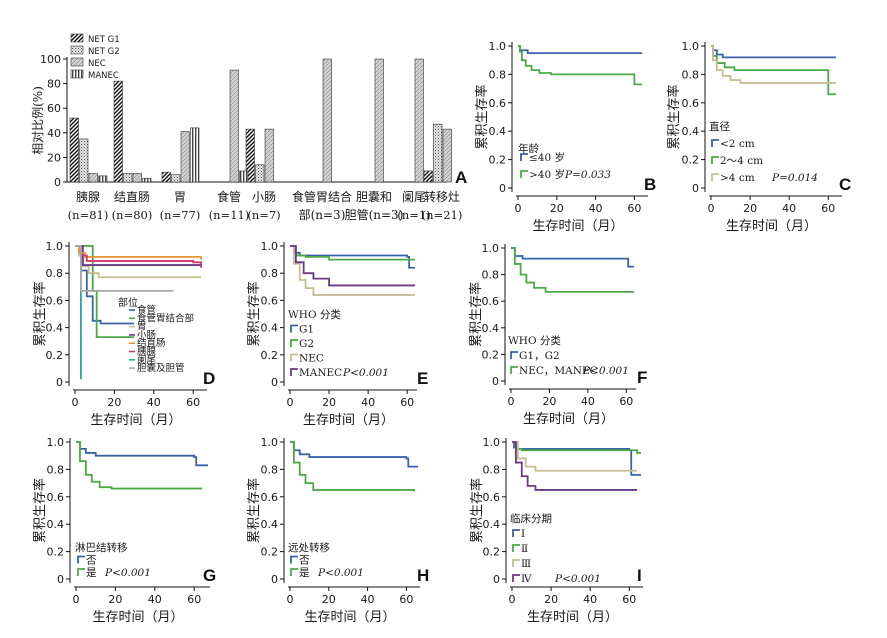 Image resolution: width=887 pixels, height=638 pixels. I want to click on legend-label: 否, so click(304, 561).